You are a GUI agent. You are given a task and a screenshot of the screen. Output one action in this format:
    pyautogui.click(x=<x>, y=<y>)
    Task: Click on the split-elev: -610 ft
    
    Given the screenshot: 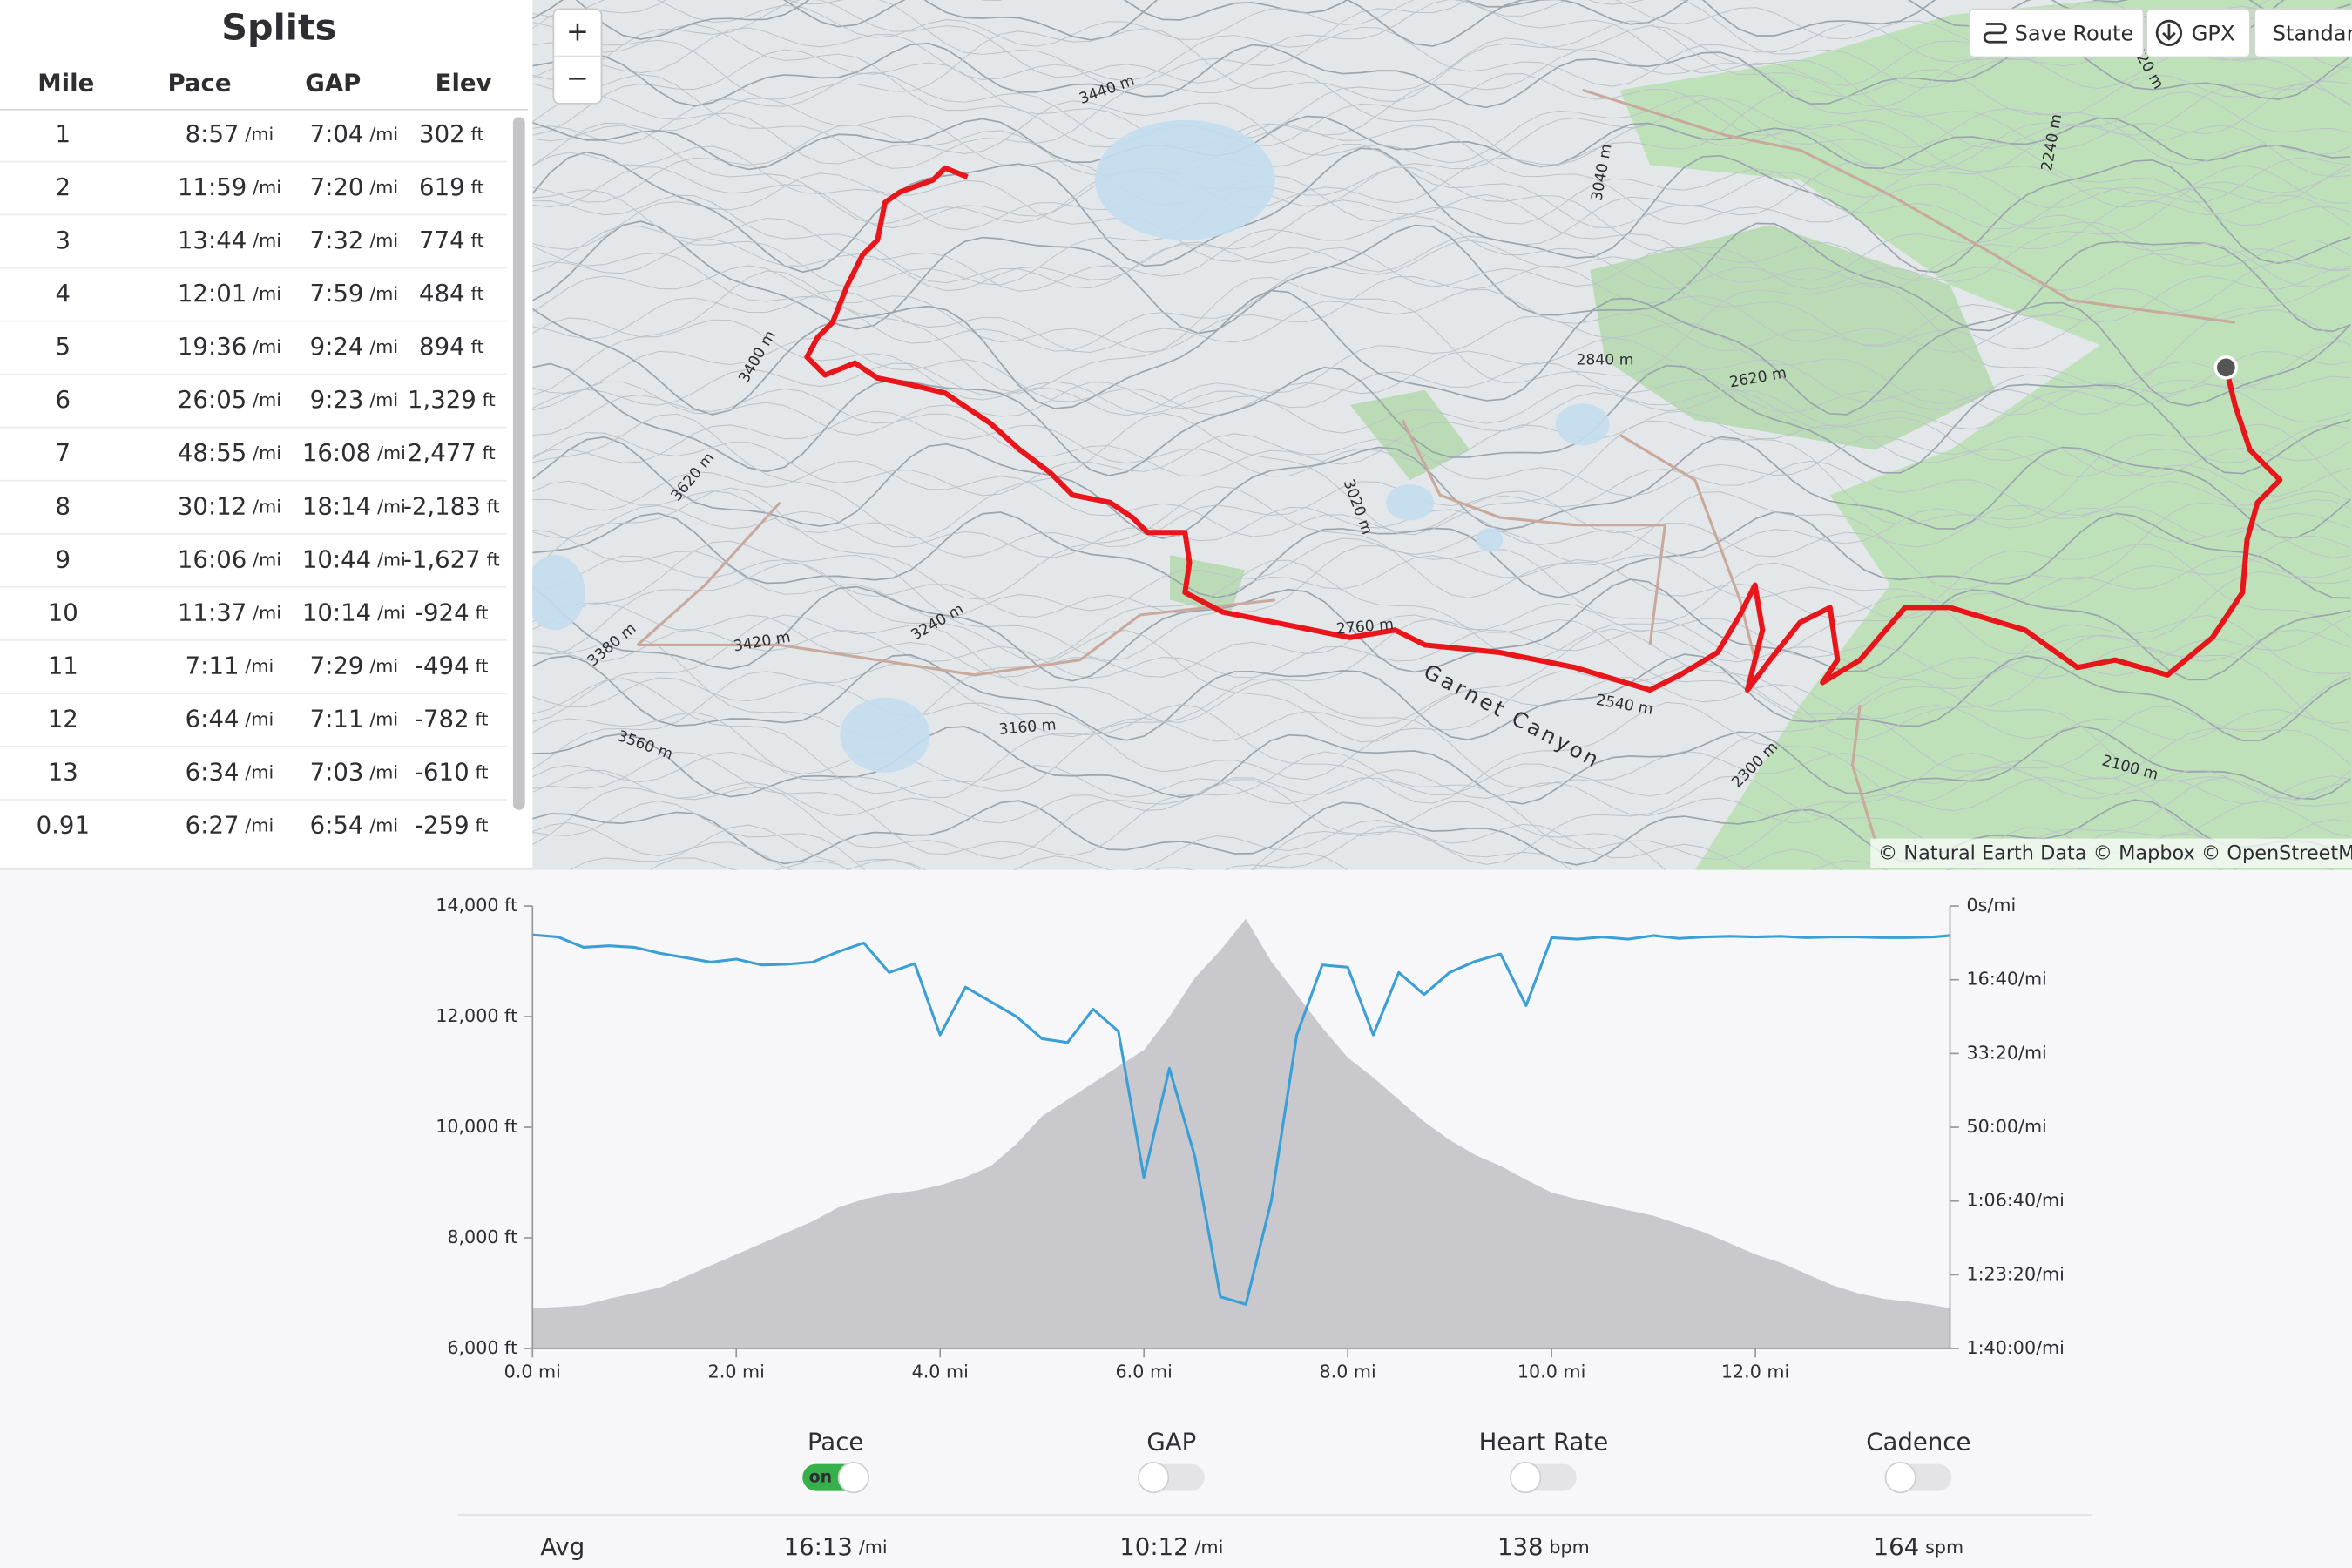 What is the action you would take?
    pyautogui.click(x=451, y=772)
    